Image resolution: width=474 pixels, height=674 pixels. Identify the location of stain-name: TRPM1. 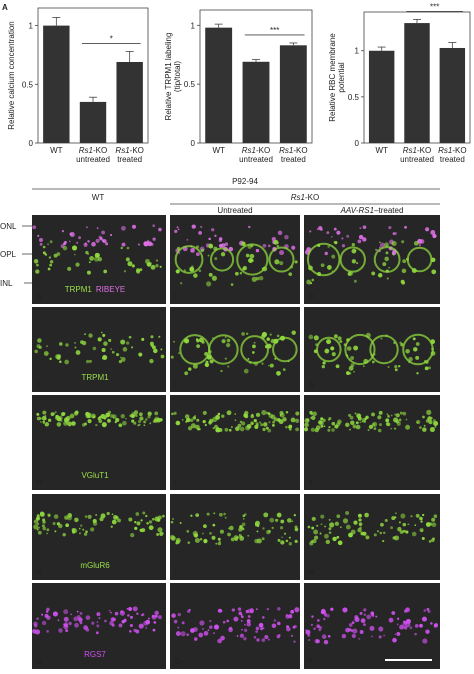
(79, 289).